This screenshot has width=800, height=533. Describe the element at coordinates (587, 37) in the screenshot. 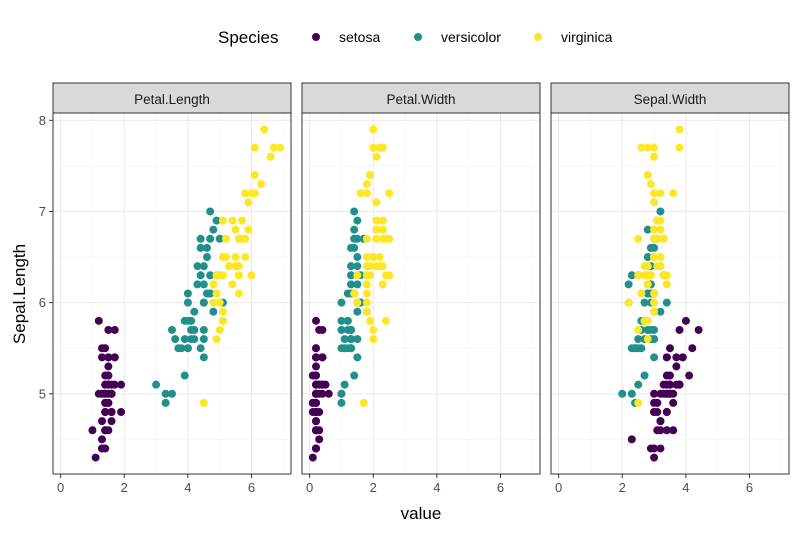

I see `legend-label: virginica` at that location.